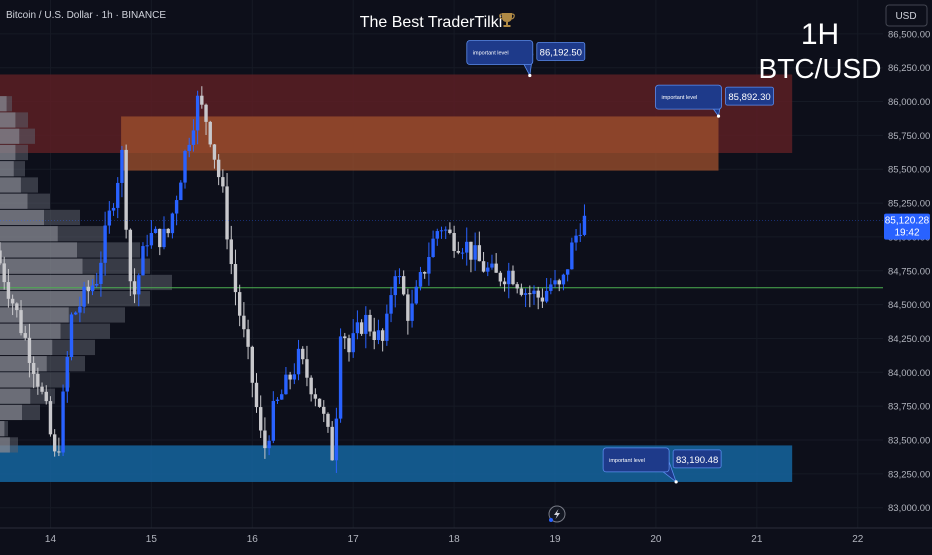 This screenshot has width=932, height=555. What do you see at coordinates (507, 20) in the screenshot?
I see `trophy-icon` at bounding box center [507, 20].